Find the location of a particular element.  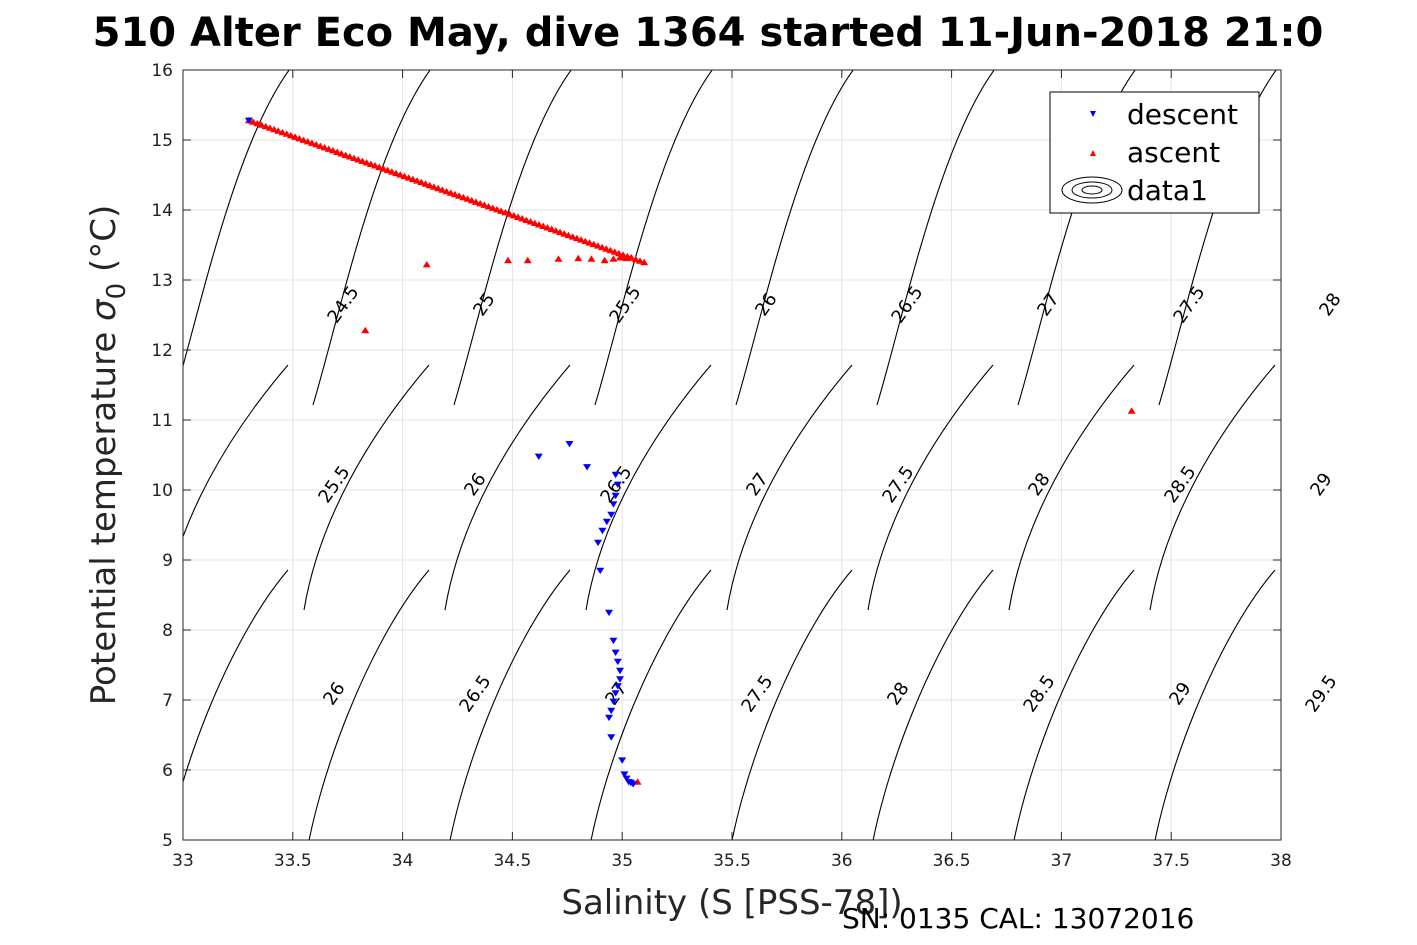

x-tick-label: 37 is located at coordinates (1062, 861).